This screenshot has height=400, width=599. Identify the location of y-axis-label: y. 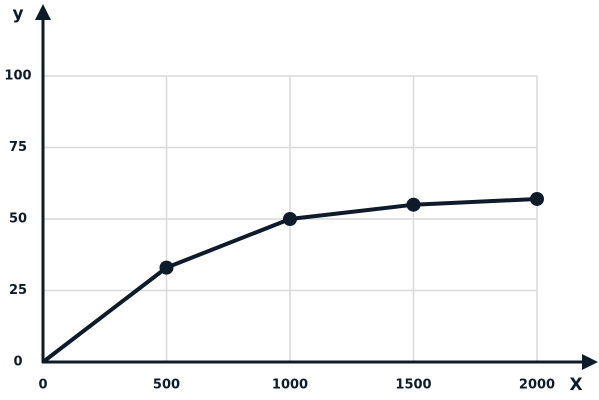
(17, 14).